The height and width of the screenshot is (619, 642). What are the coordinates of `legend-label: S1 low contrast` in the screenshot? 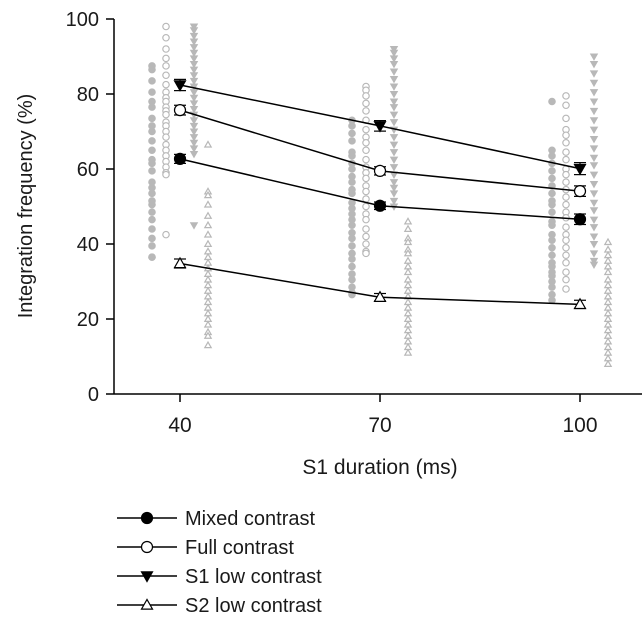 It's located at (253, 577).